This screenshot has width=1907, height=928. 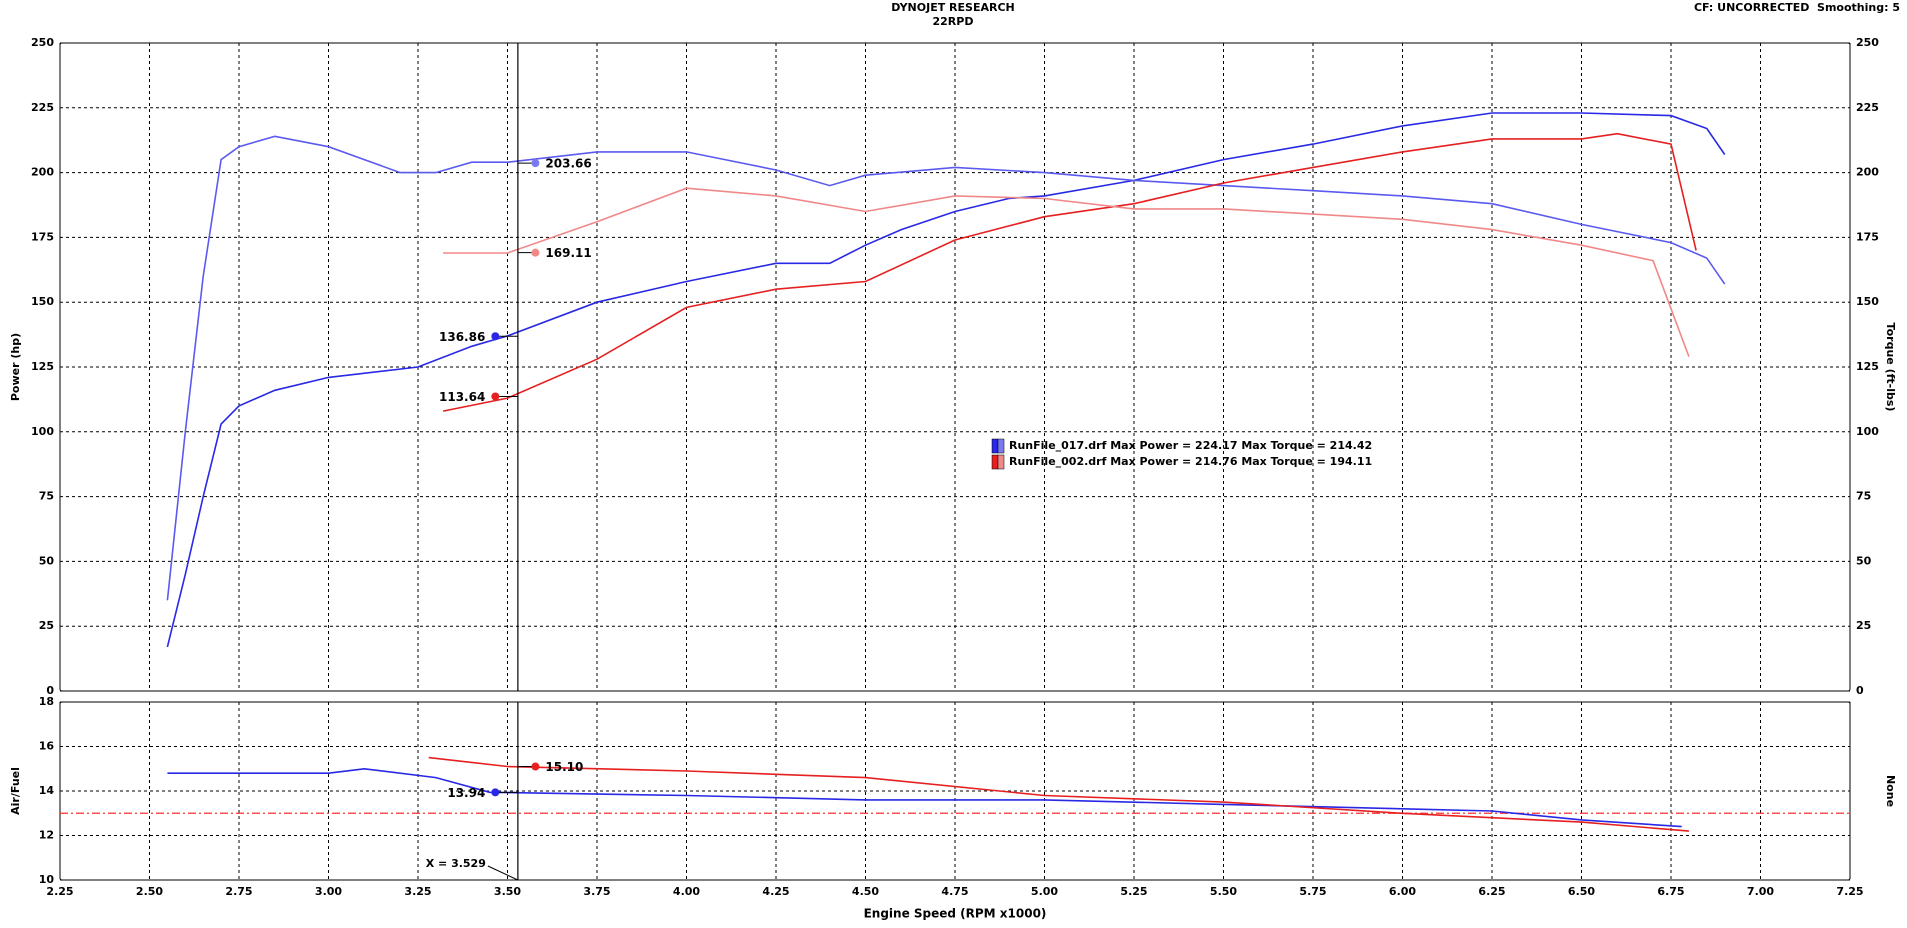 What do you see at coordinates (46, 496) in the screenshot?
I see `y-tick-label: 75` at bounding box center [46, 496].